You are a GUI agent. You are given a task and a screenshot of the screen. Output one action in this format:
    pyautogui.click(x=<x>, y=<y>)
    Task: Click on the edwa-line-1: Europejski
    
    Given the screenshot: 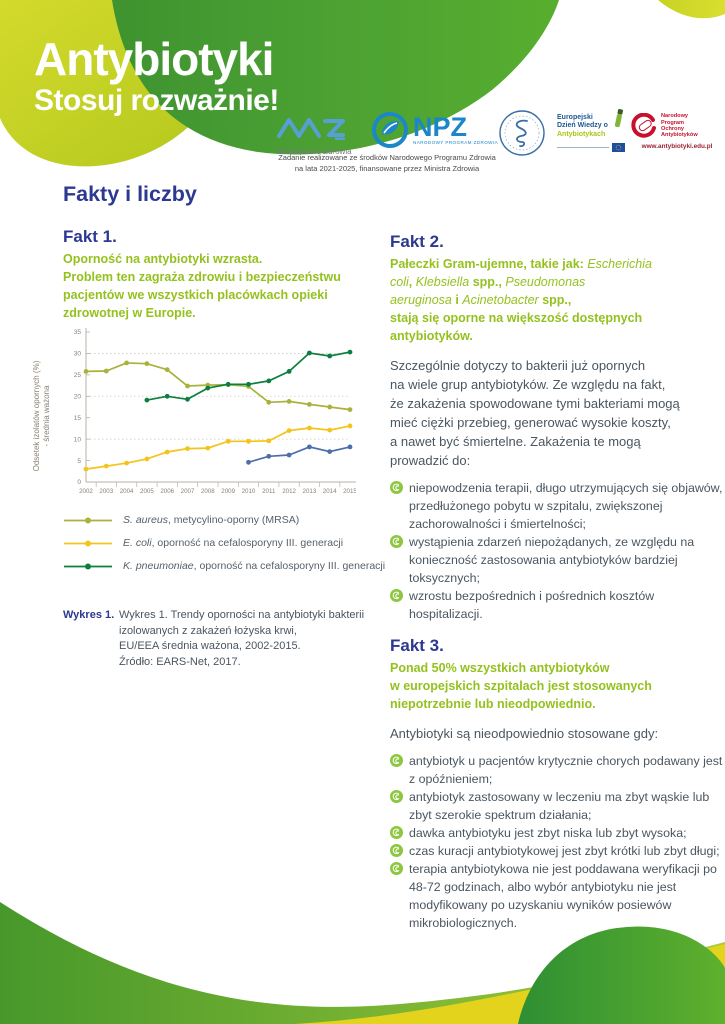 What is the action you would take?
    pyautogui.click(x=575, y=117)
    